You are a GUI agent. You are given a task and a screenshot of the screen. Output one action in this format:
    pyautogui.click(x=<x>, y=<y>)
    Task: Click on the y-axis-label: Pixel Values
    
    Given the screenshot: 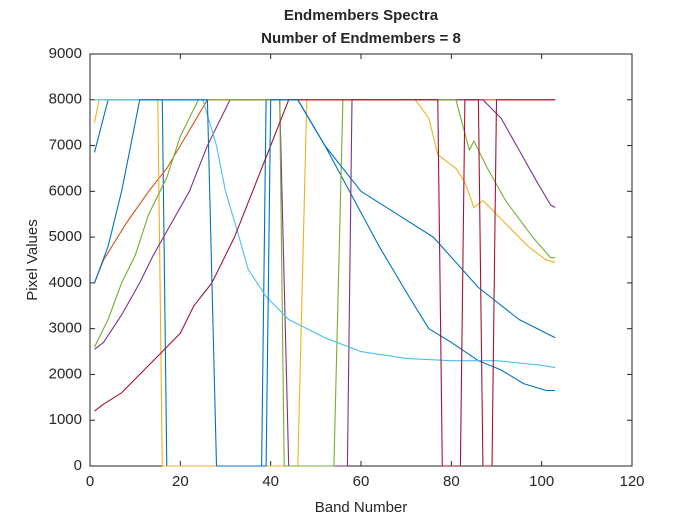 What is the action you would take?
    pyautogui.click(x=32, y=259)
    